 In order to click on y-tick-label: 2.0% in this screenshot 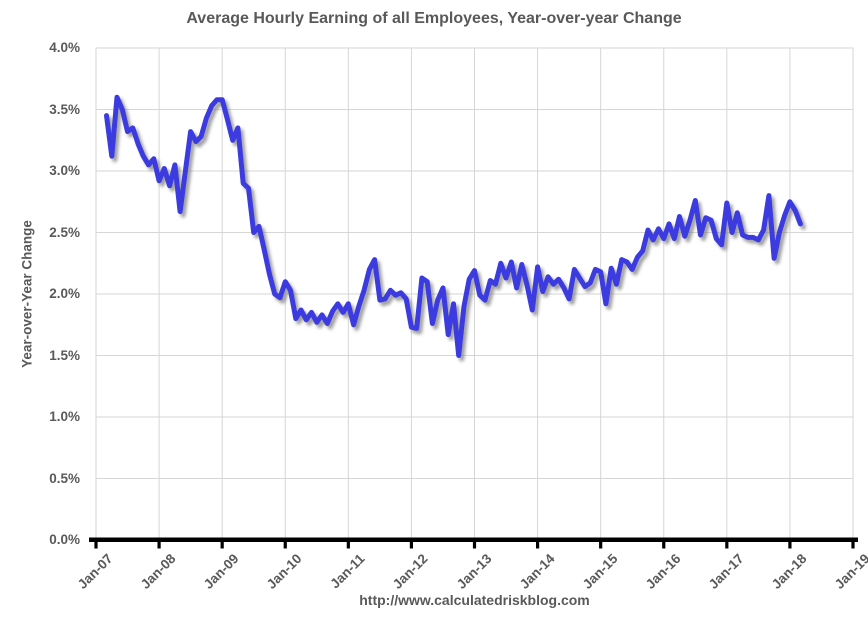, I will do `click(64, 293)`.